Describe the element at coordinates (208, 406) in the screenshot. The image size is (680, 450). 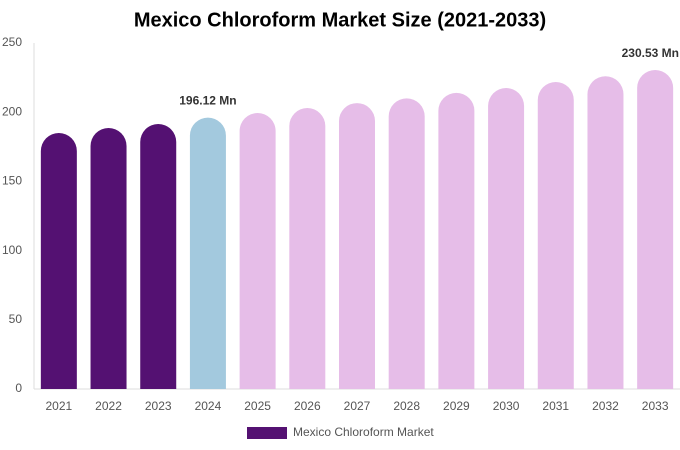
I see `x-tick-label: 2024` at that location.